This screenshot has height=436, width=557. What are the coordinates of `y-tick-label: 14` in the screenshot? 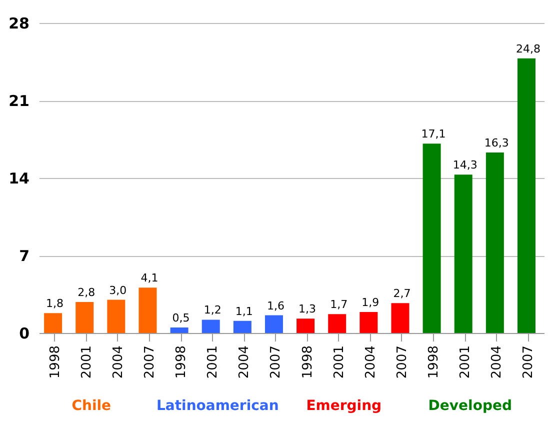 It's located at (19, 179).